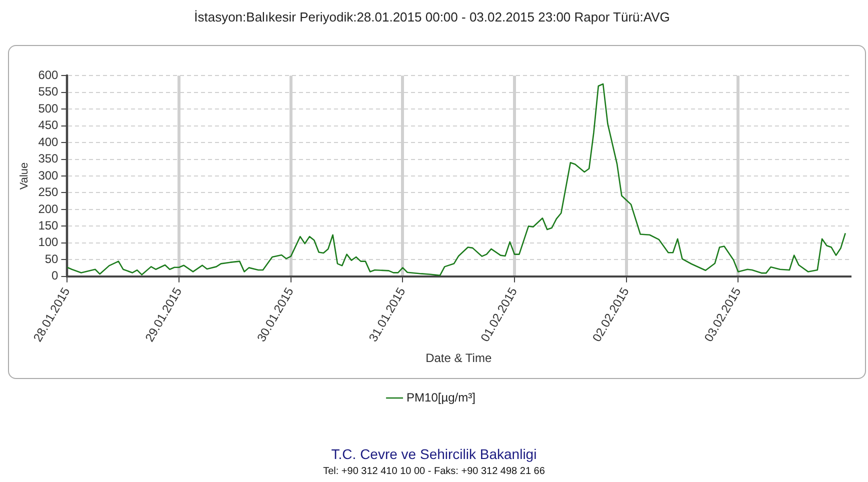 This screenshot has height=482, width=868. Describe the element at coordinates (55, 275) in the screenshot. I see `y-tick-label: 0` at that location.